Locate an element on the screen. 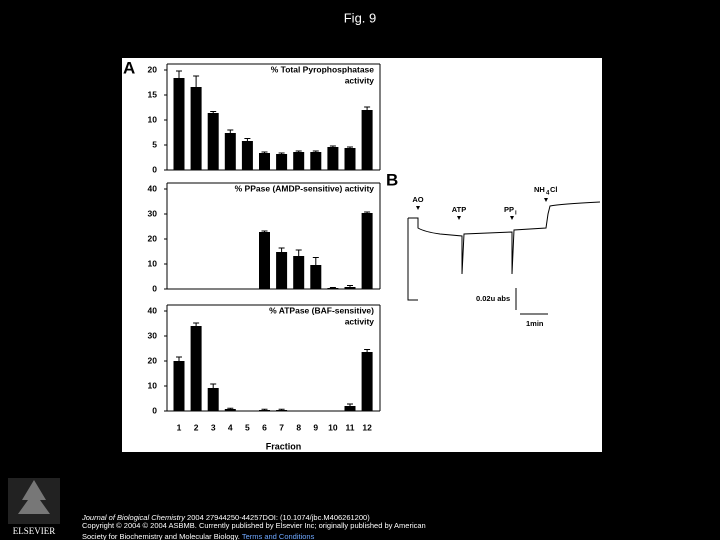 Image resolution: width=720 pixels, height=540 pixels. x-tick-label: 5 is located at coordinates (247, 427).